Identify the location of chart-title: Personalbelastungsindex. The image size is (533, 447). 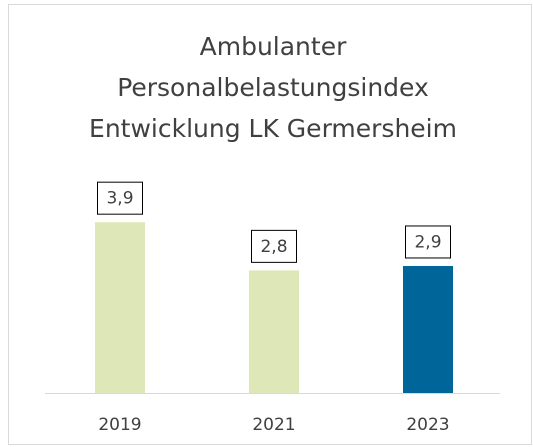
(273, 87).